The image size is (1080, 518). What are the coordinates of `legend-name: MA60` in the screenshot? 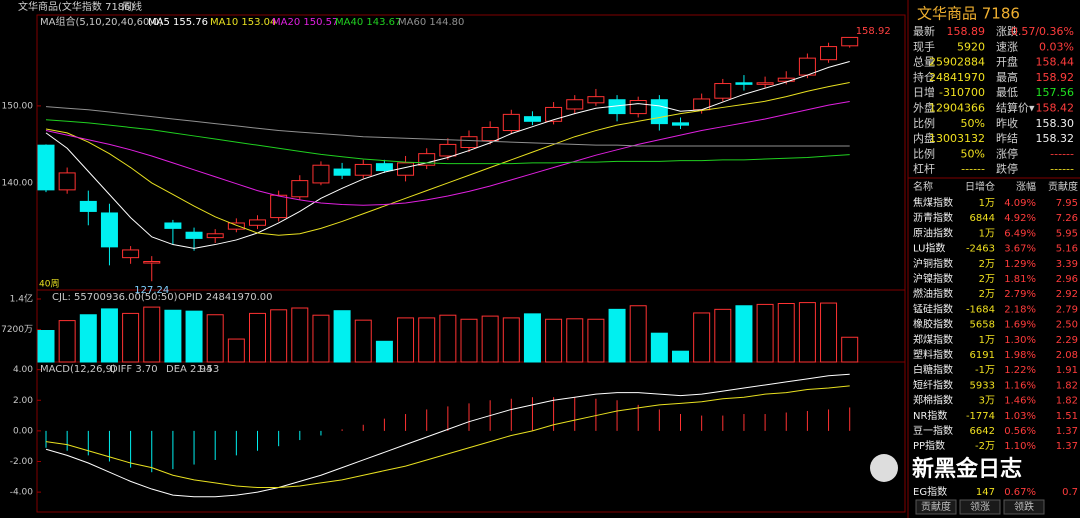 It's located at (412, 22).